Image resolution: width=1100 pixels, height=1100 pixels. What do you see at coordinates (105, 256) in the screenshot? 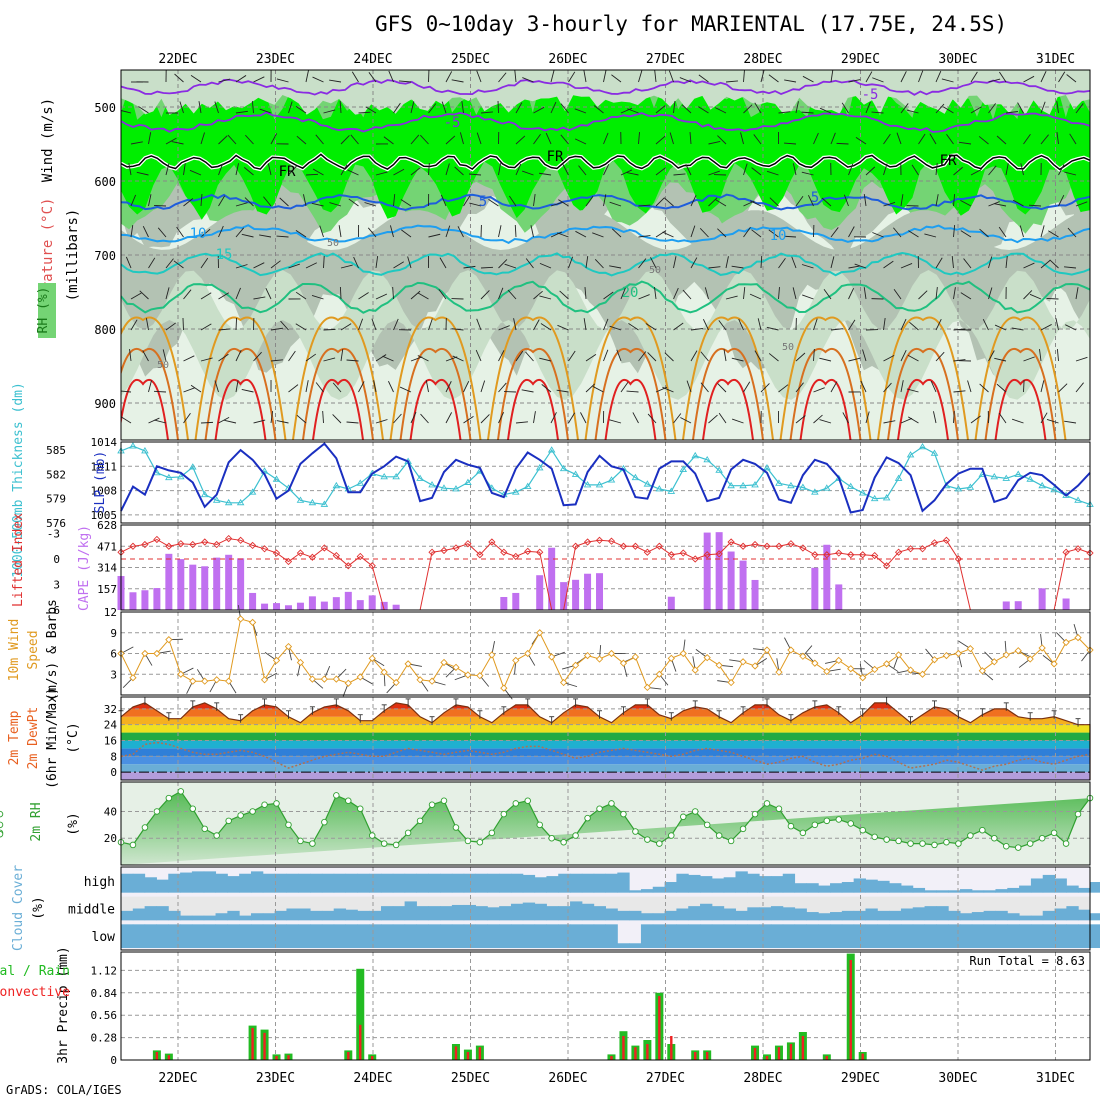
I see `pressure-tick-label: 700` at bounding box center [105, 256].